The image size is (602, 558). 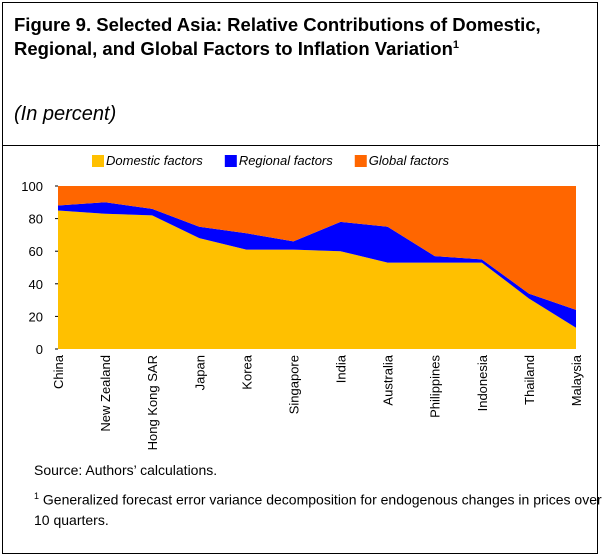 What do you see at coordinates (105, 393) in the screenshot?
I see `x-tick-label: New Zealand` at bounding box center [105, 393].